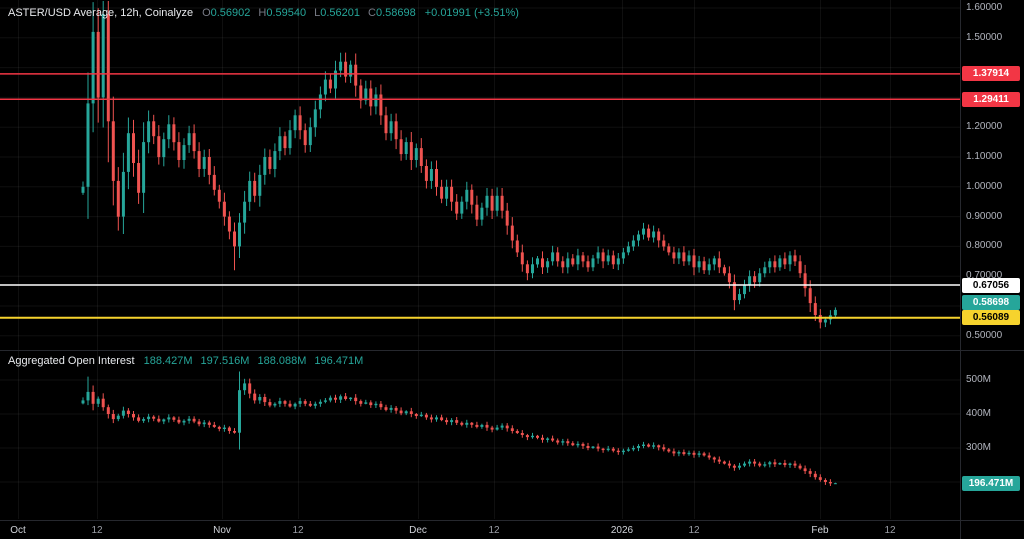 The width and height of the screenshot is (1024, 539). What do you see at coordinates (984, 216) in the screenshot?
I see `price-axis-label: 0.90000` at bounding box center [984, 216].